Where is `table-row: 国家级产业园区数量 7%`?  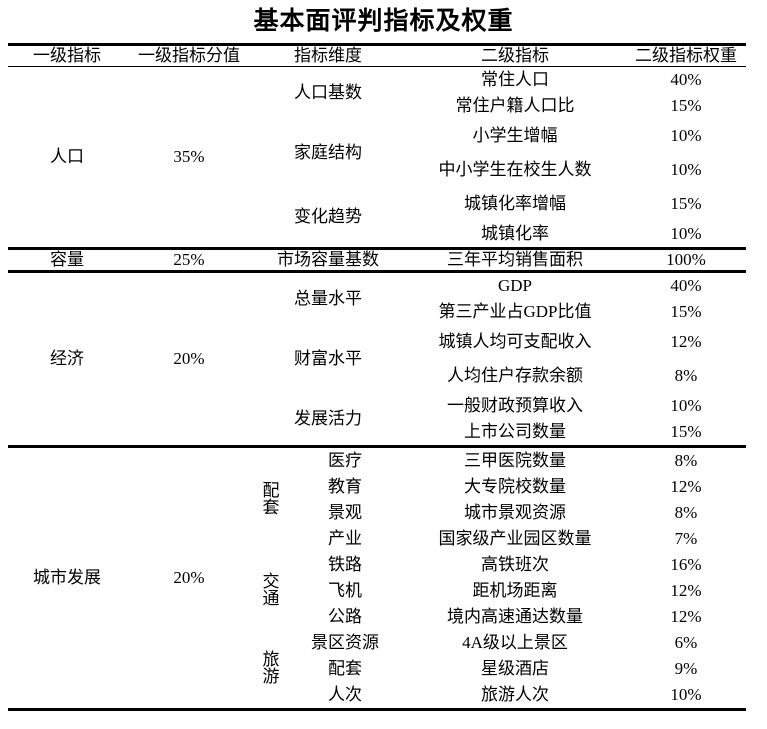 table-row: 国家级产业园区数量 7% is located at coordinates (377, 539).